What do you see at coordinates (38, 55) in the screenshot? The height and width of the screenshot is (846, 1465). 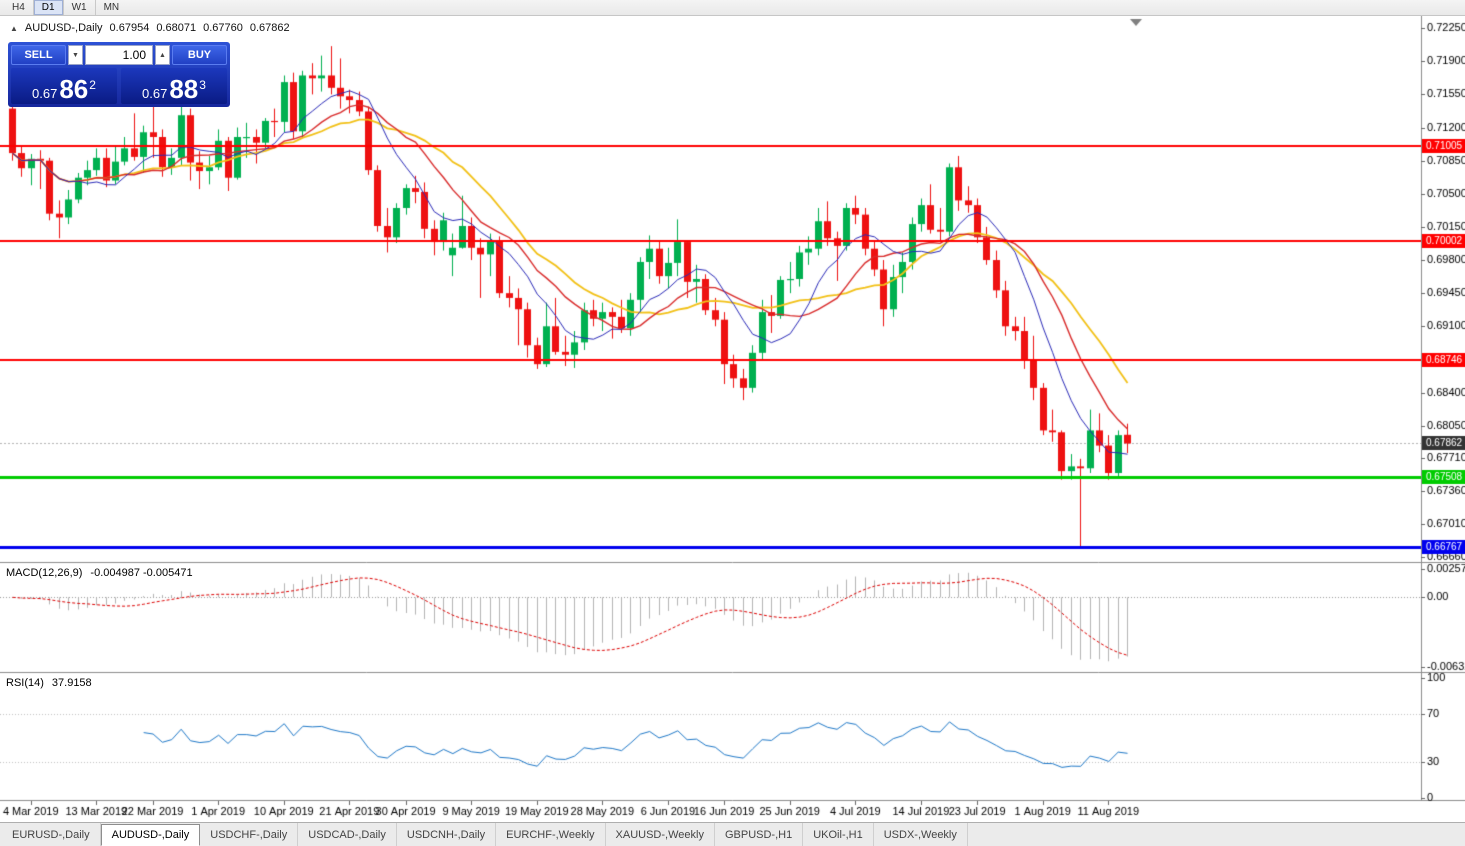 I see `sell-button: SELL` at bounding box center [38, 55].